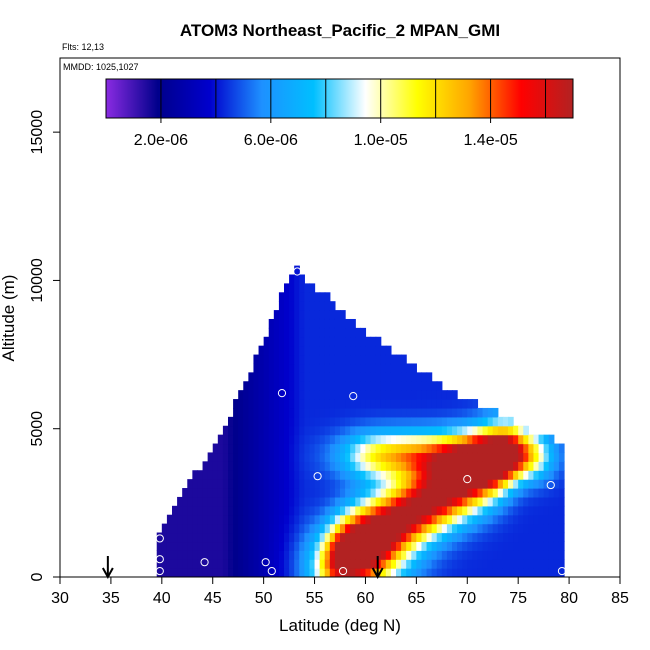  What do you see at coordinates (60, 598) in the screenshot?
I see `x-tick-label: 30` at bounding box center [60, 598].